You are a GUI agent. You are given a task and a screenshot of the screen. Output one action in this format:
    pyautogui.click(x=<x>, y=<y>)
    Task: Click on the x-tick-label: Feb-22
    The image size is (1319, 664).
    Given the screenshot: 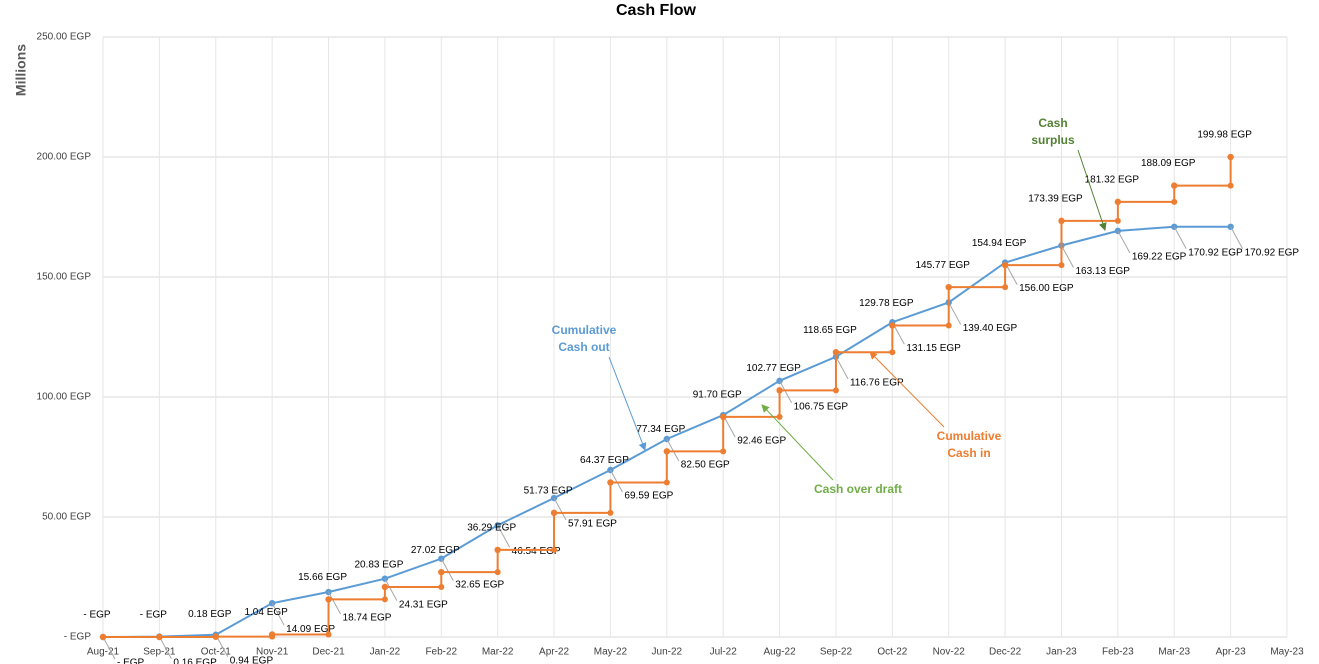 What is the action you would take?
    pyautogui.click(x=441, y=652)
    